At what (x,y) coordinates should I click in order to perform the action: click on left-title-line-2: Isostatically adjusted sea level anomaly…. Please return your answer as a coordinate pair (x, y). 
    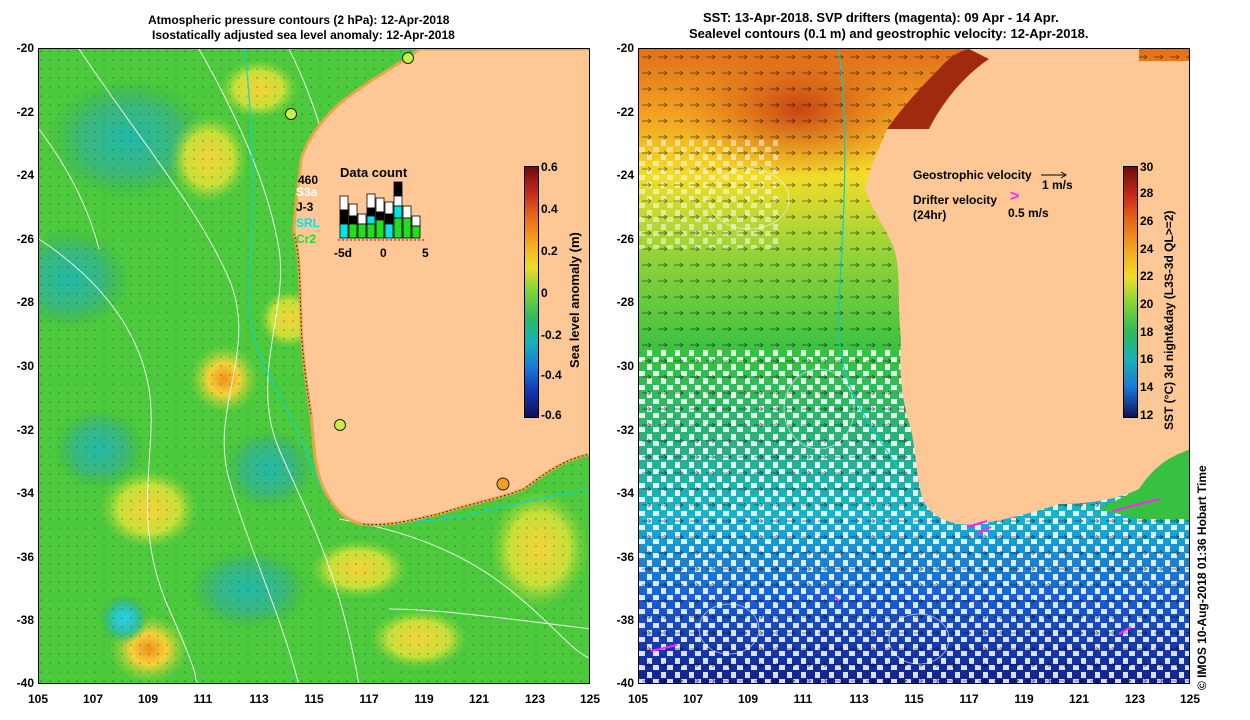
    Looking at the image, I should click on (303, 35).